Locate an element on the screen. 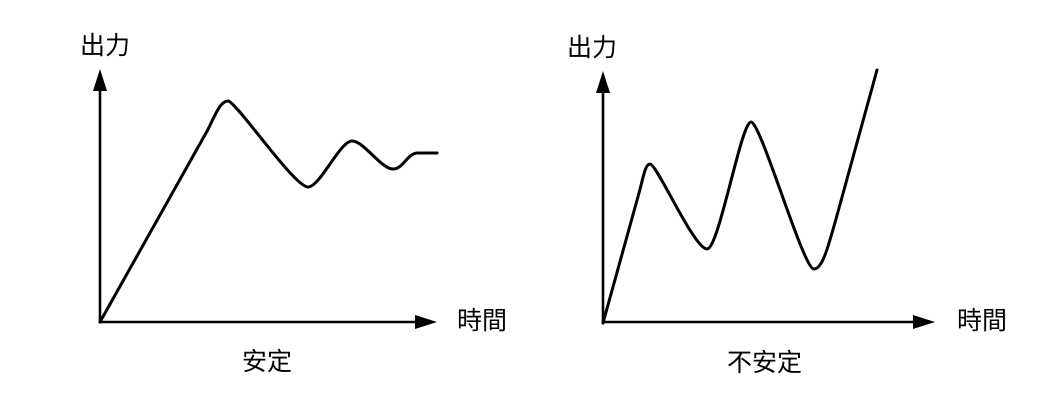  unstable-caption: 不安定 is located at coordinates (764, 363).